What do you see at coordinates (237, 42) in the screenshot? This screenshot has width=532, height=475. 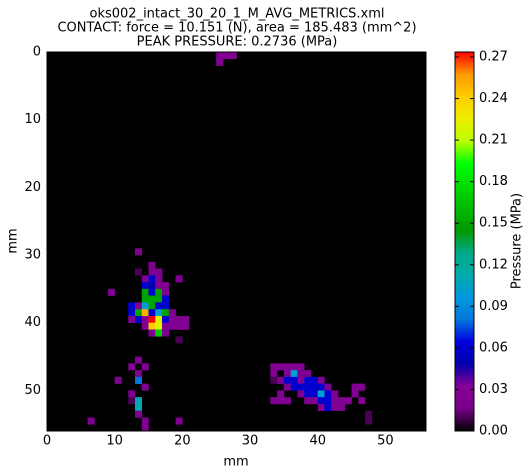 I see `chart-subtitle: PEAK PRESSURE: 0.2736 (MPa)` at bounding box center [237, 42].